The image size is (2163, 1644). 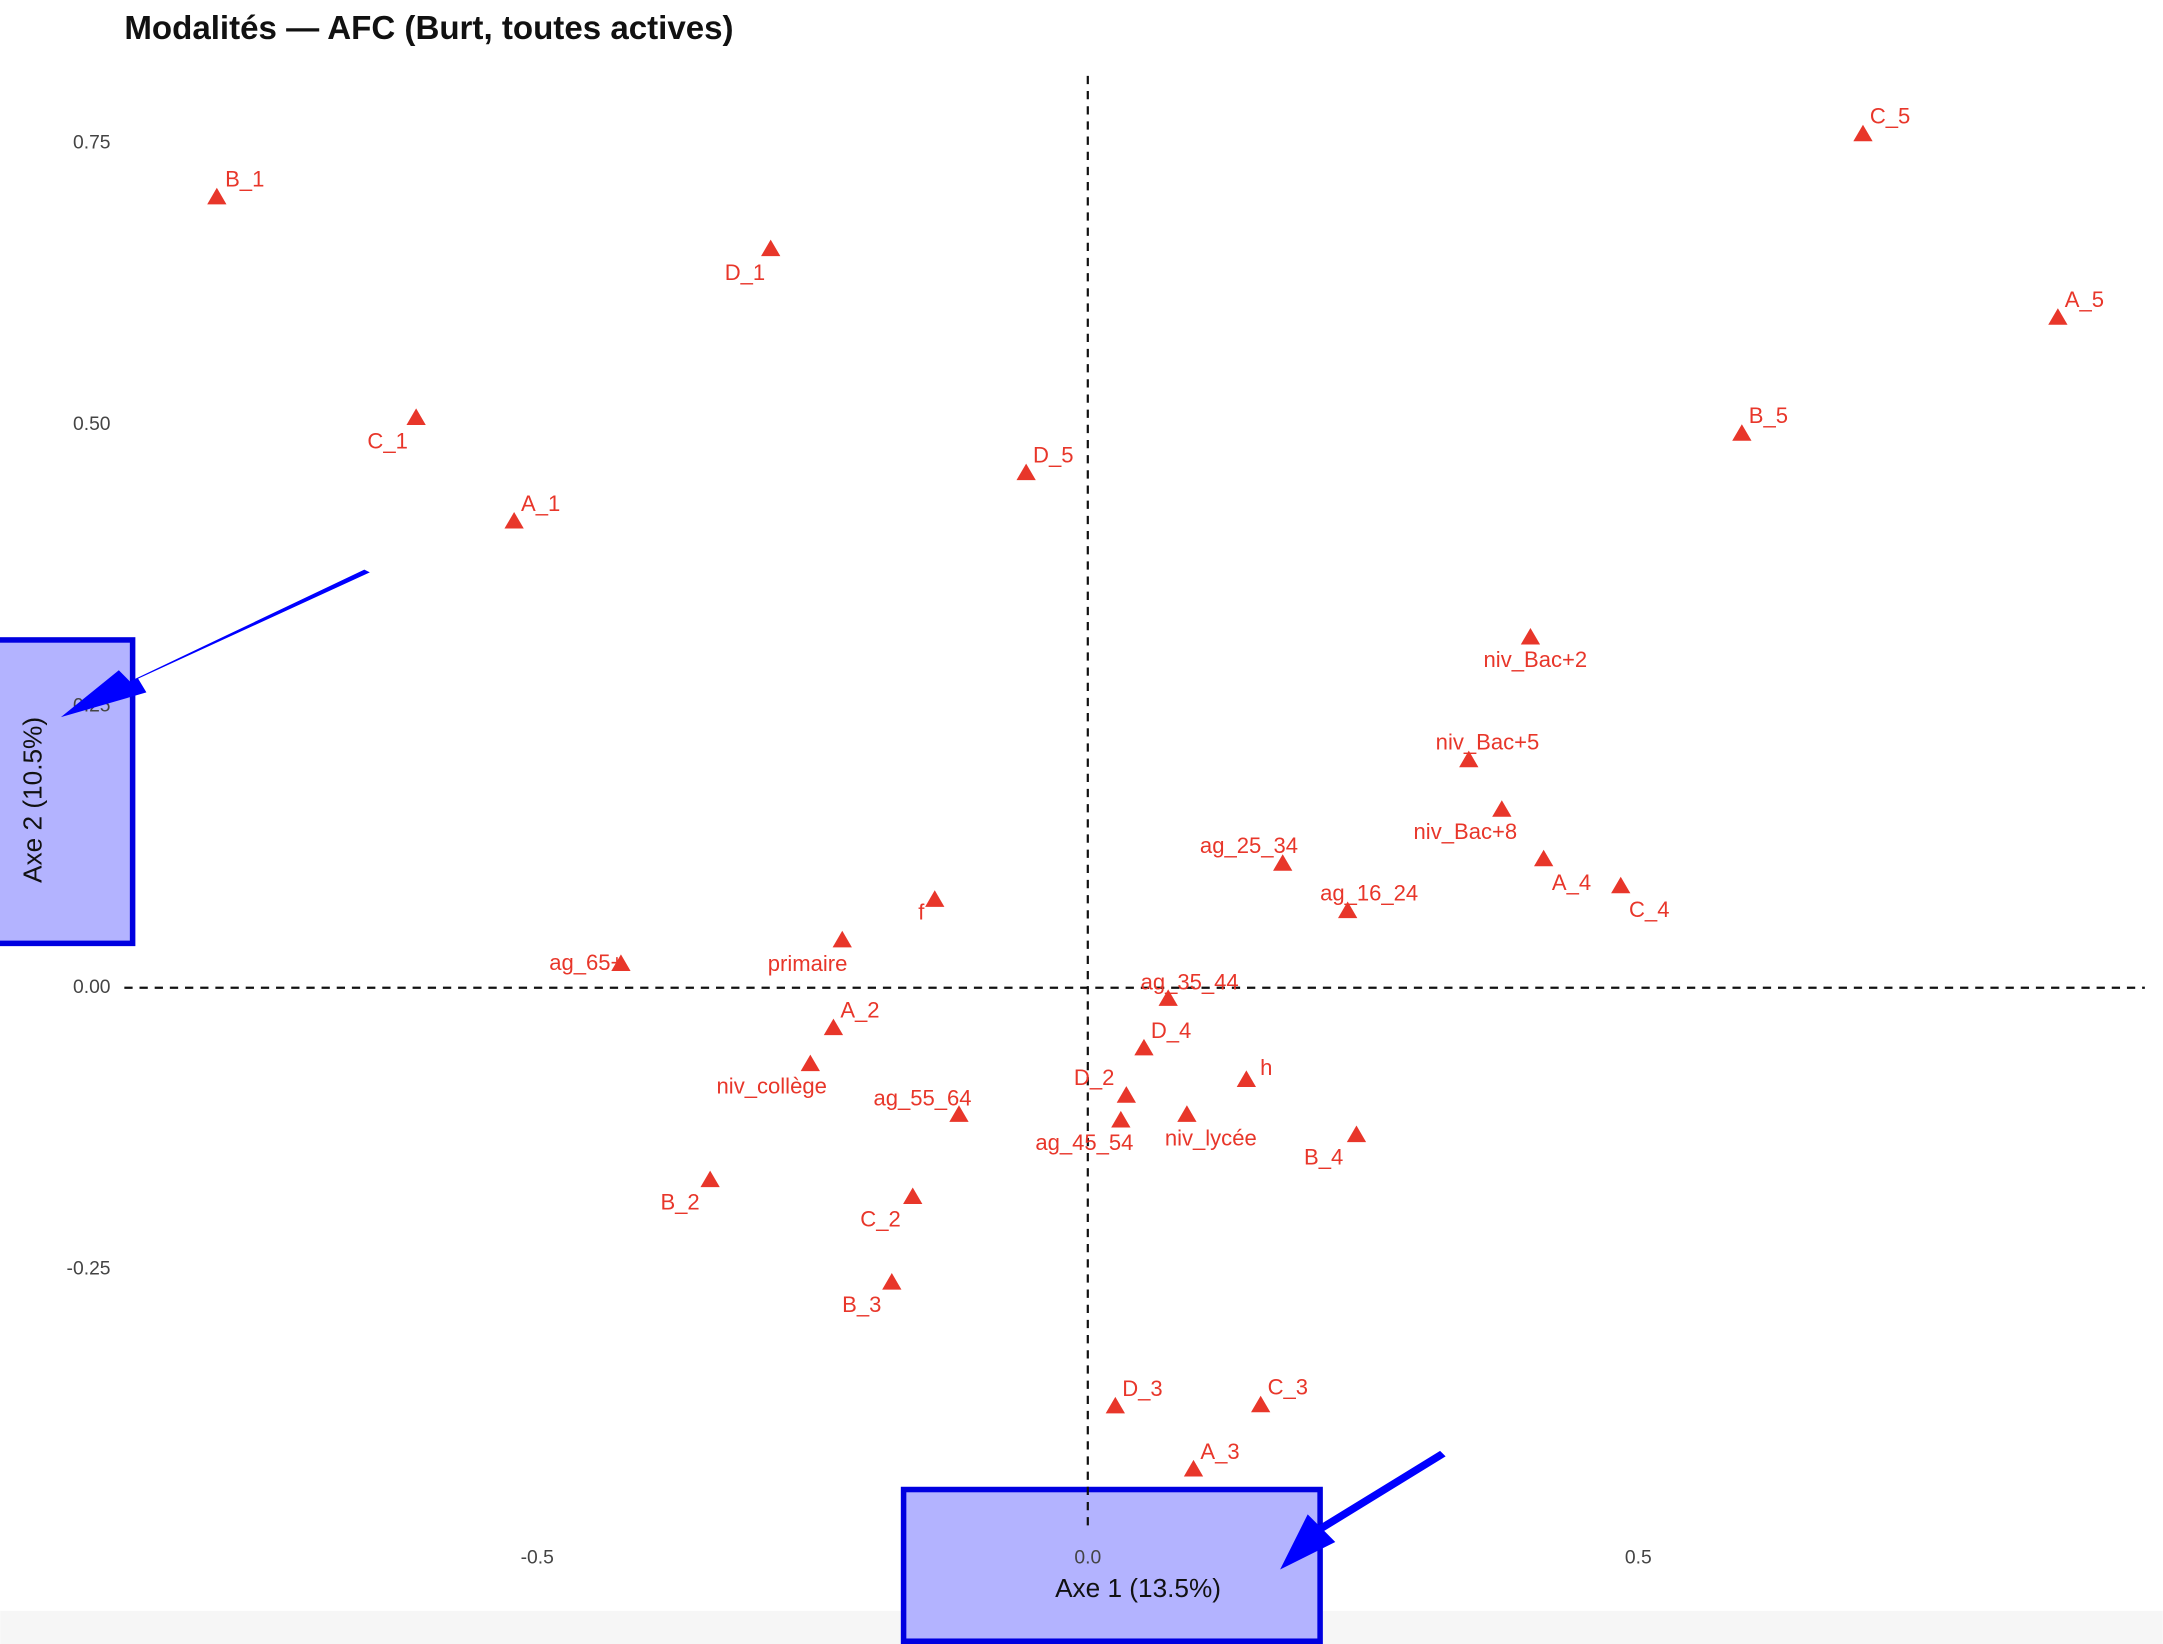 I want to click on point-label: primaire, so click(x=808, y=963).